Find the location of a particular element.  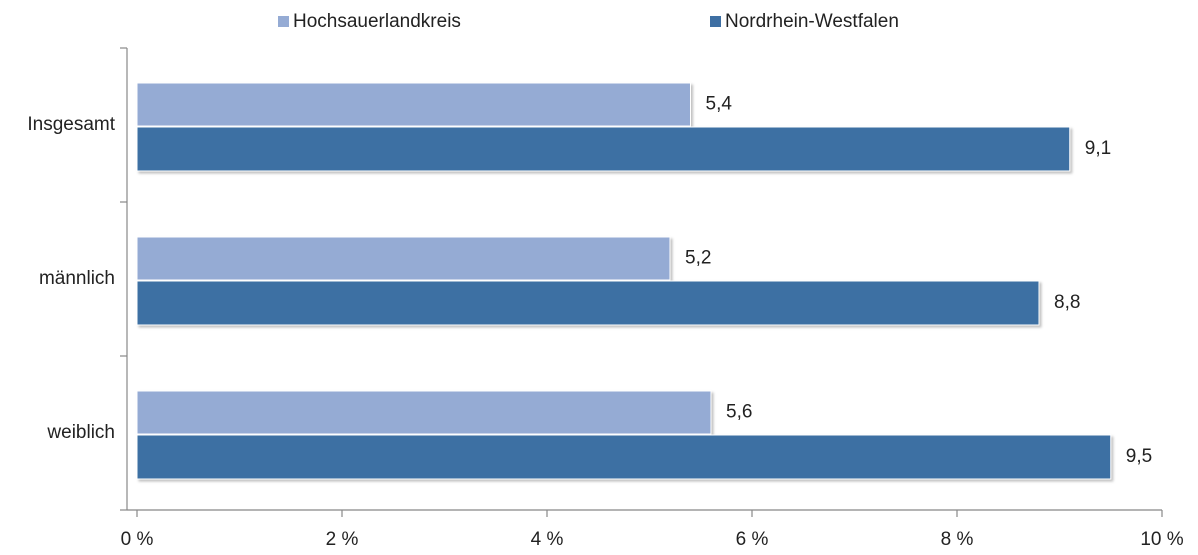

x-tick-label: 2 % is located at coordinates (342, 539).